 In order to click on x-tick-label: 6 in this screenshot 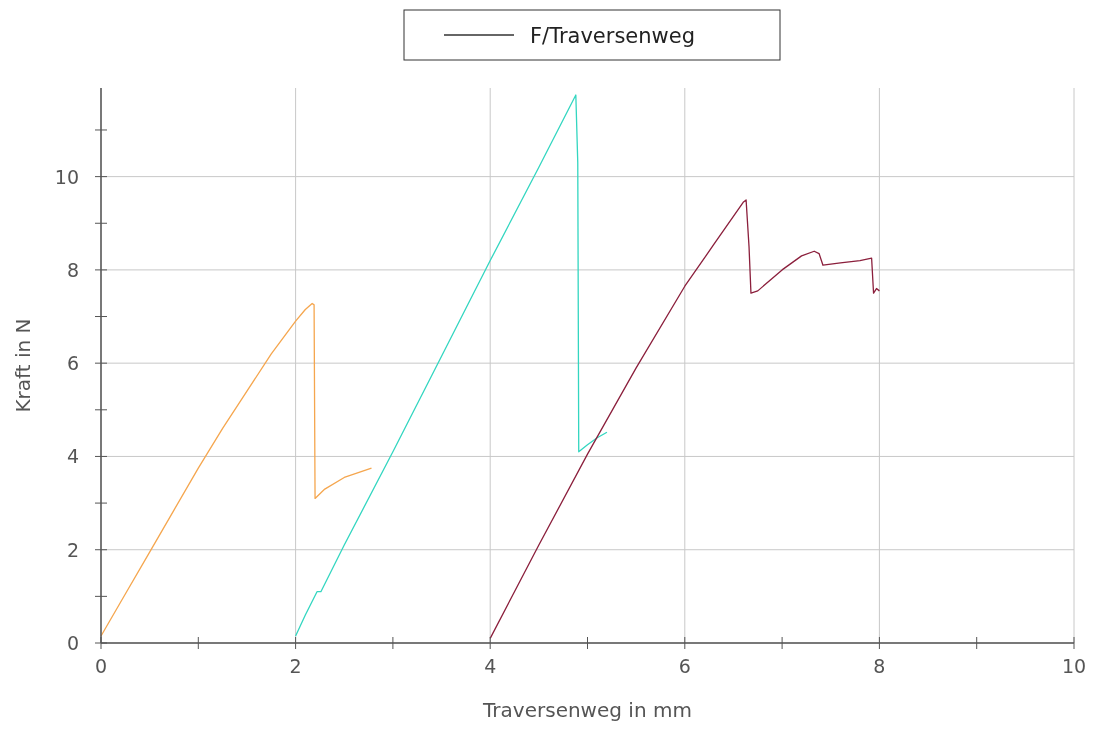, I will do `click(684, 666)`.